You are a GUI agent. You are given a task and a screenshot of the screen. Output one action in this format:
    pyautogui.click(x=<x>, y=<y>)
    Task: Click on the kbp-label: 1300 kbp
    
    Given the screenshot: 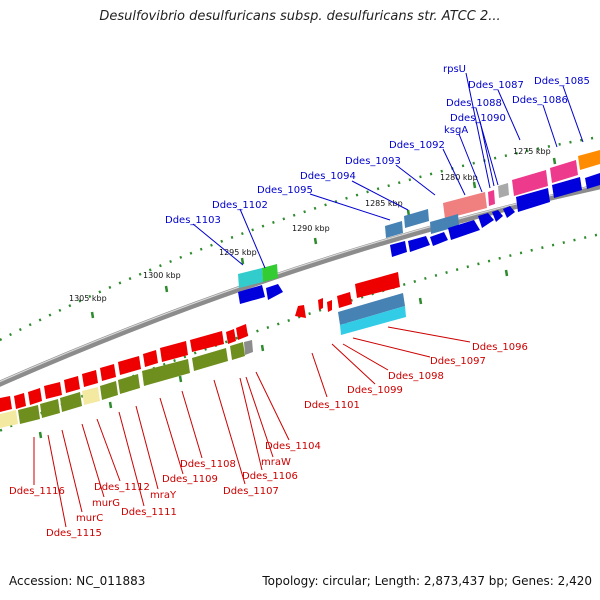 What is the action you would take?
    pyautogui.click(x=162, y=275)
    